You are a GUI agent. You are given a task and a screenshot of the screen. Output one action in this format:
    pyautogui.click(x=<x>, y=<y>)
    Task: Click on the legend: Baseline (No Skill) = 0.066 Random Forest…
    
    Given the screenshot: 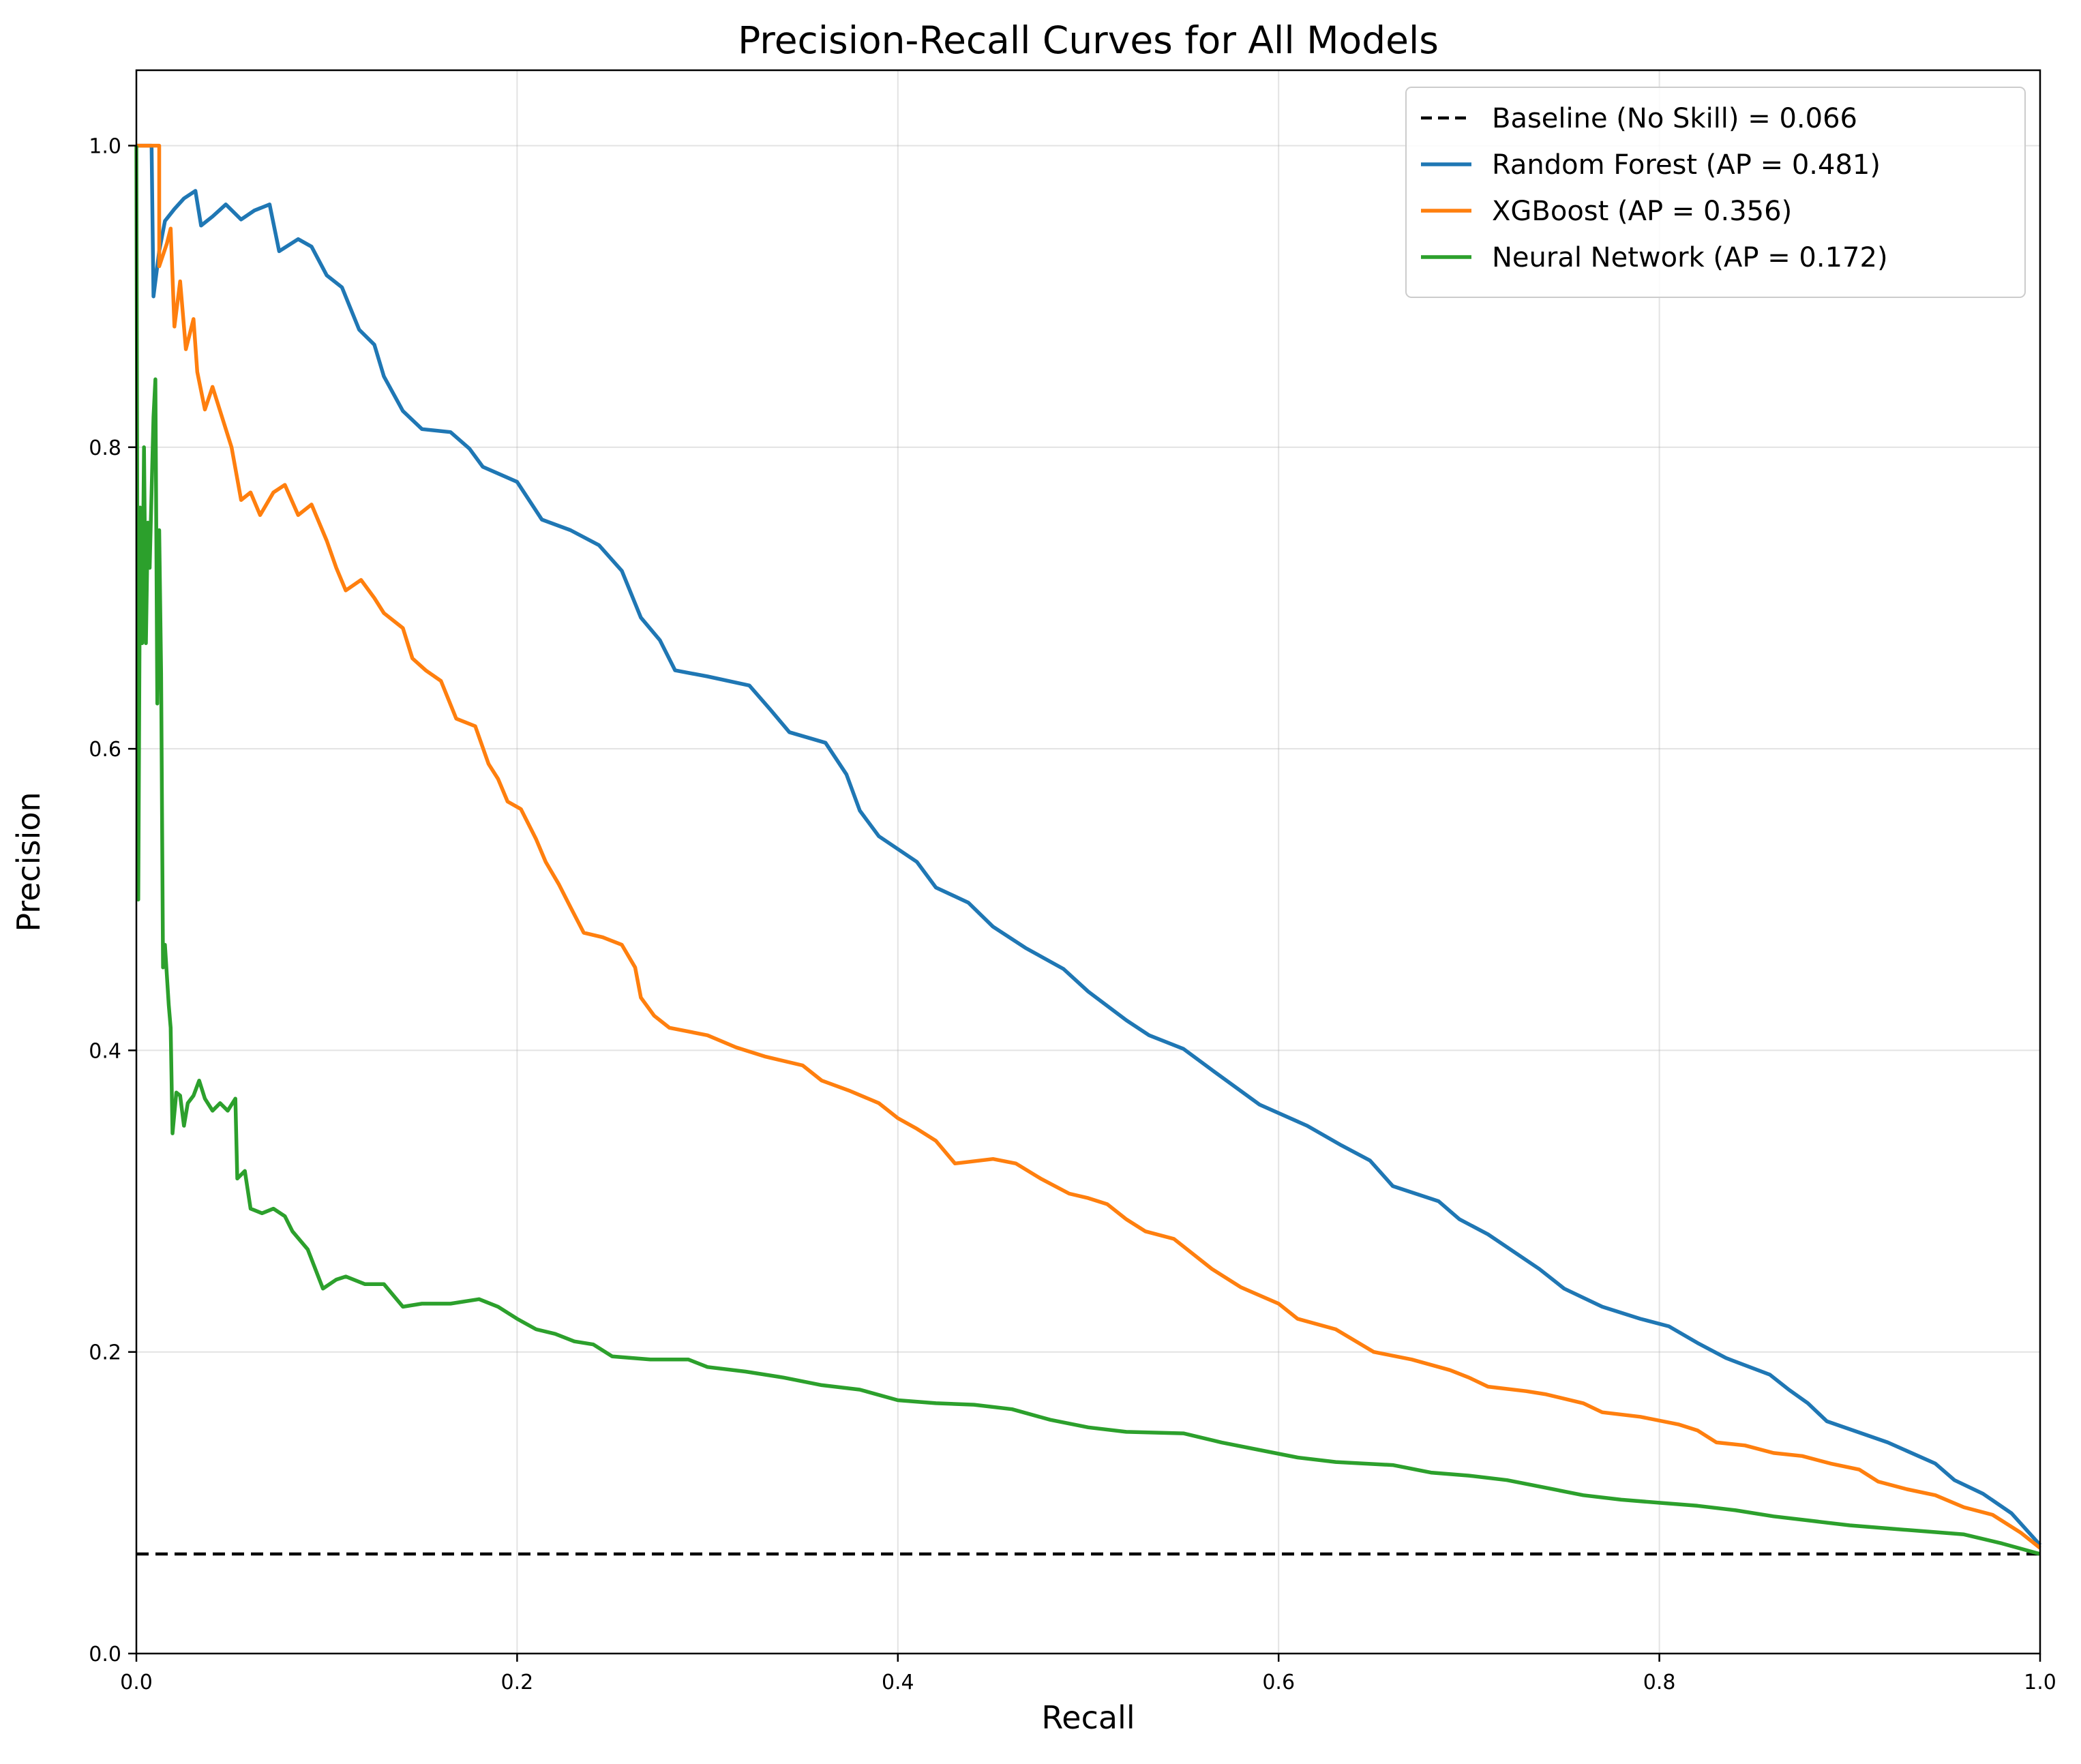 What is the action you would take?
    pyautogui.click(x=1715, y=192)
    